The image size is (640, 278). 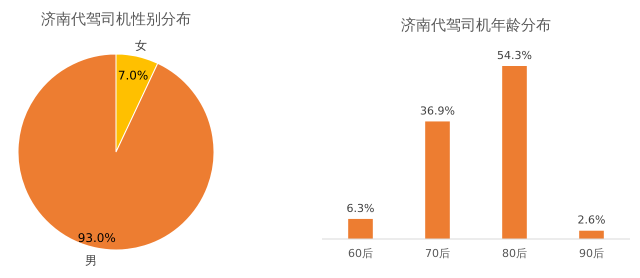 What do you see at coordinates (91, 260) in the screenshot?
I see `slice-label: 男` at bounding box center [91, 260].